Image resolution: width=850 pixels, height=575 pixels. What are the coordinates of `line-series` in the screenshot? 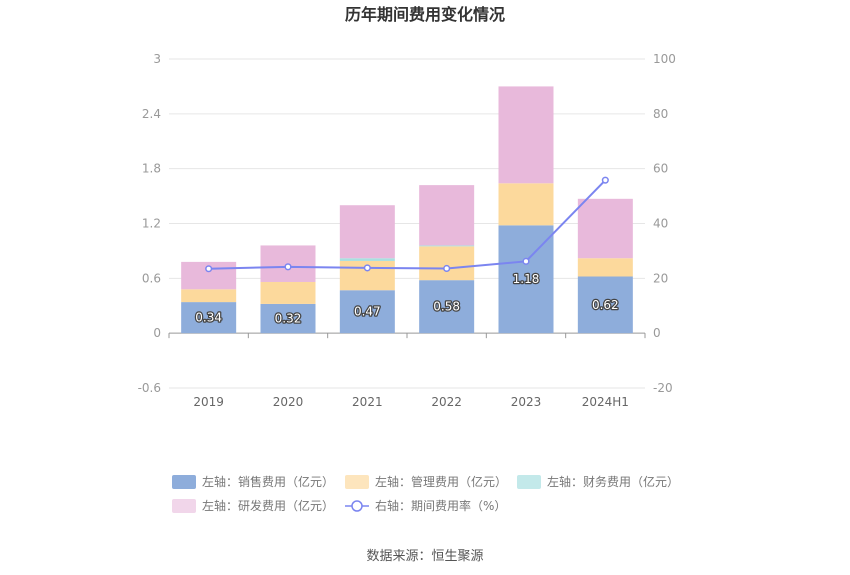 It's located at (407, 224).